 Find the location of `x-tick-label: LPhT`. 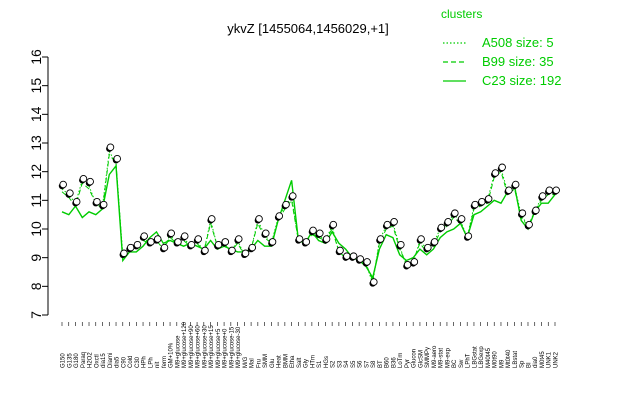

x-tick-label: LPhT is located at coordinates (469, 360).